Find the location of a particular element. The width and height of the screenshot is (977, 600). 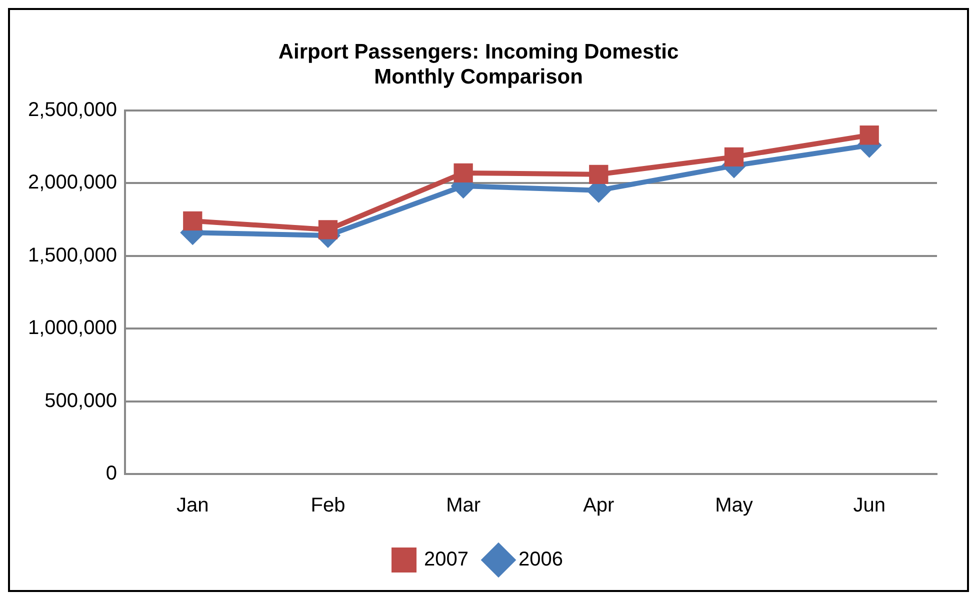

x-tick-label: Feb is located at coordinates (328, 505).